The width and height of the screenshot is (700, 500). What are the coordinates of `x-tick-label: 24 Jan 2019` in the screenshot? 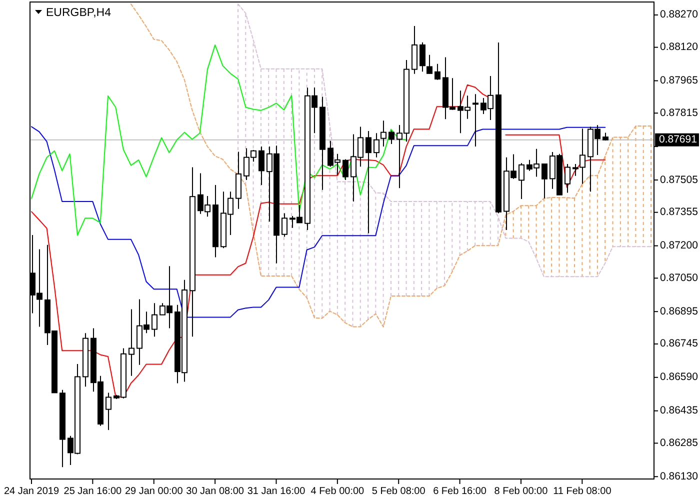 It's located at (32, 491).